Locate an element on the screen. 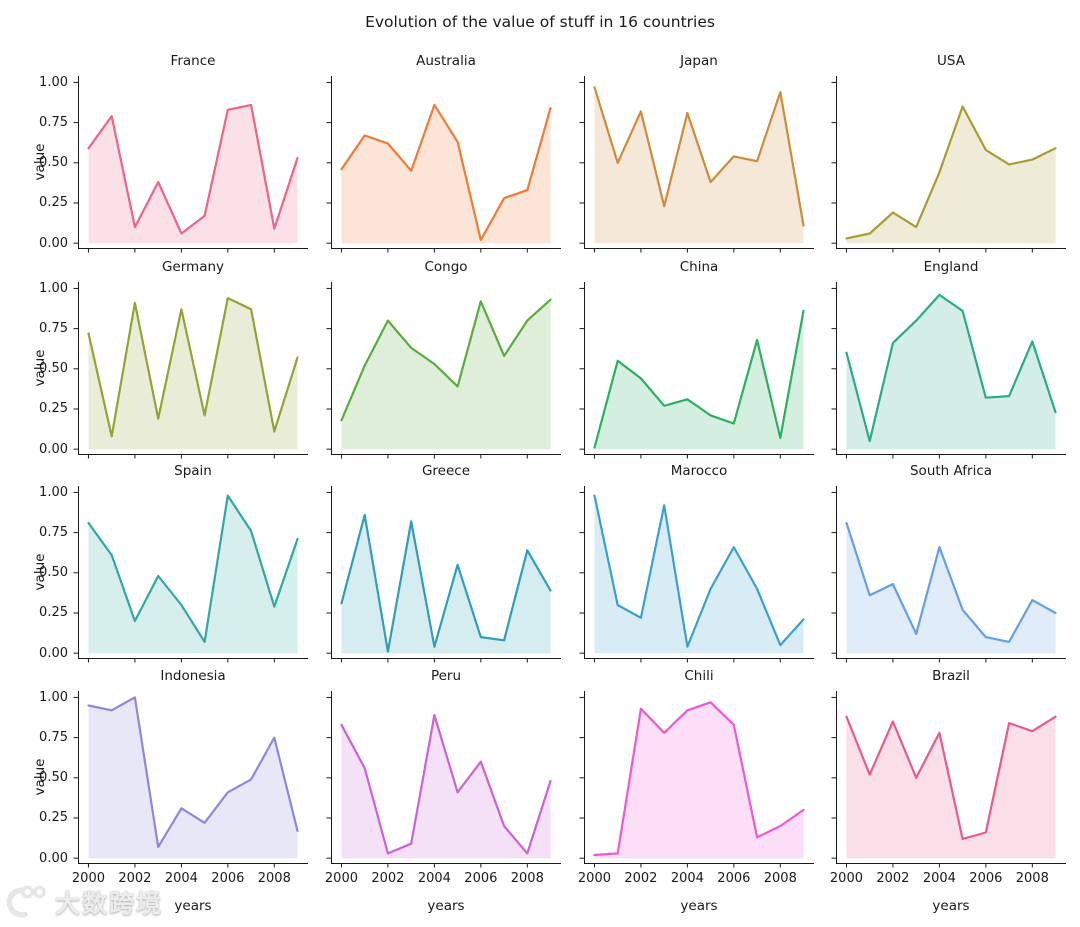  area-fill-marocco is located at coordinates (699, 574).